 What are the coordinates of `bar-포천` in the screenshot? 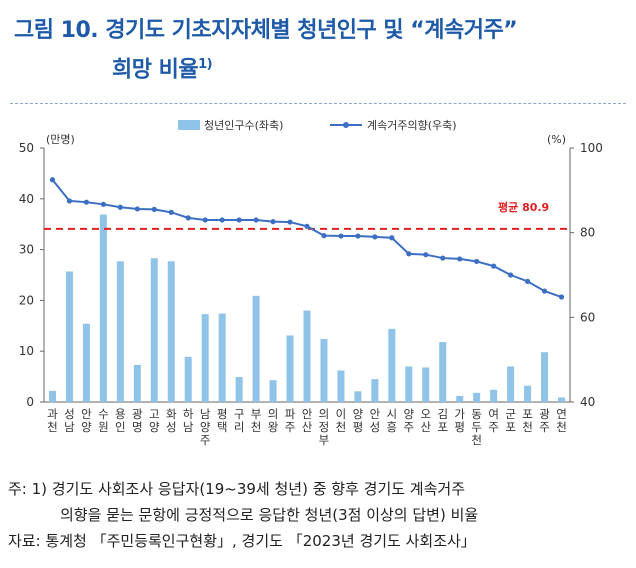 It's located at (528, 393).